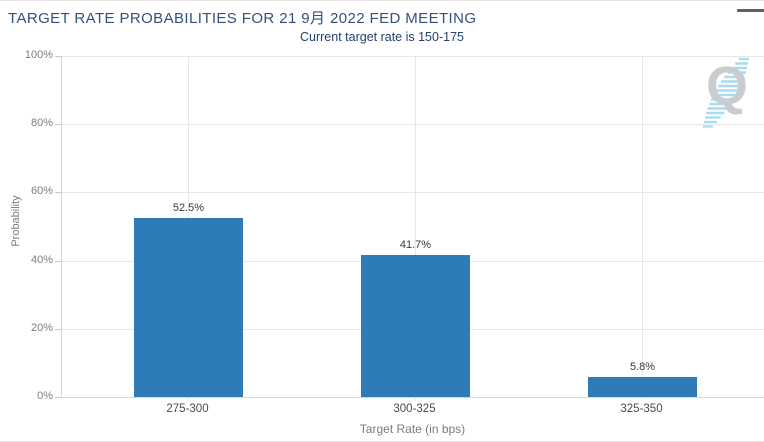  I want to click on ytick-label-0: 0%, so click(45, 396).